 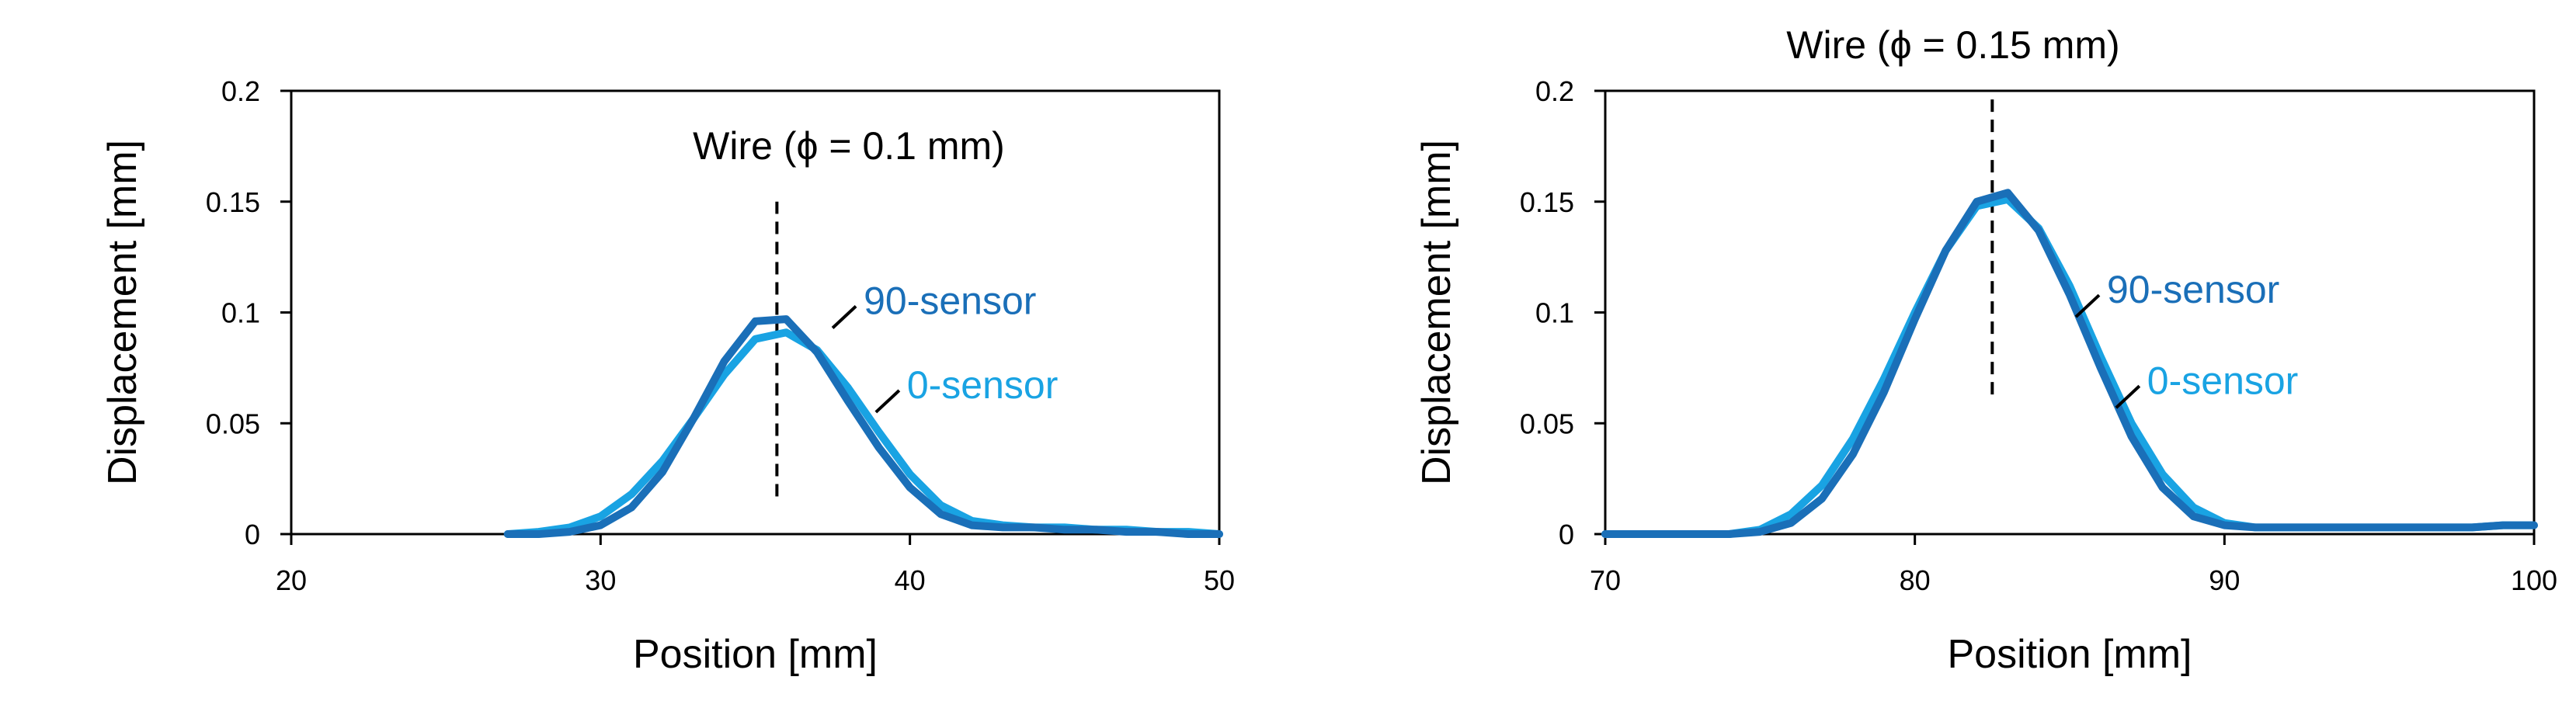 I want to click on x-tick-label: 40, so click(x=910, y=580).